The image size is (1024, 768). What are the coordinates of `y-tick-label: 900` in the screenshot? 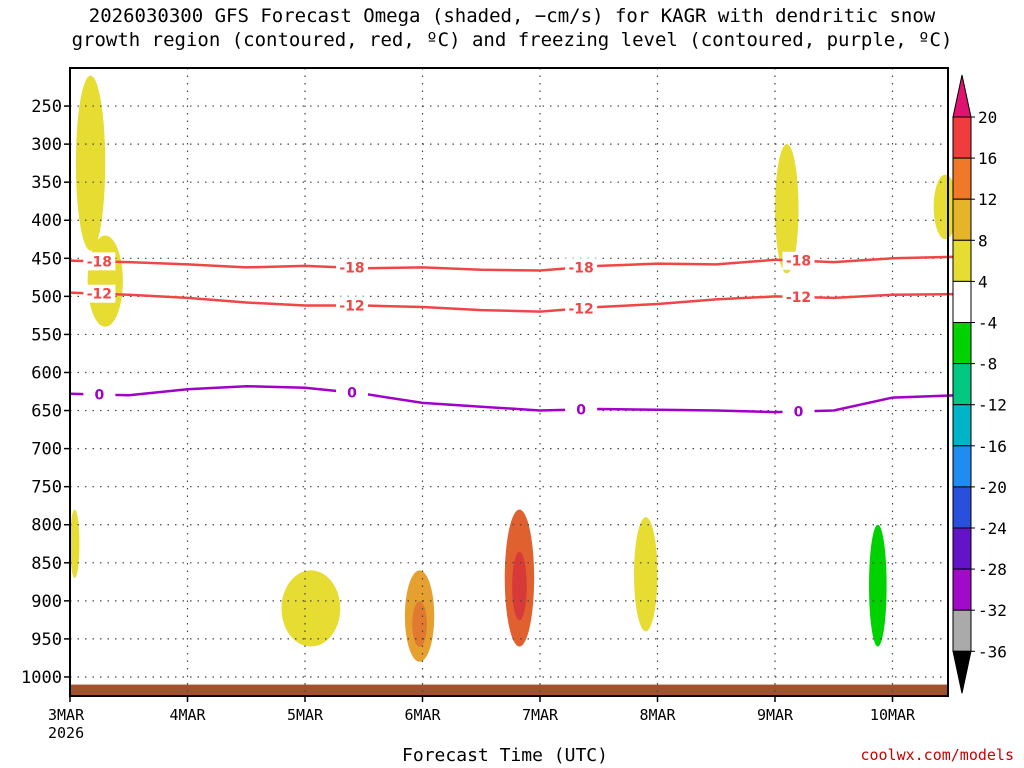 It's located at (46, 602).